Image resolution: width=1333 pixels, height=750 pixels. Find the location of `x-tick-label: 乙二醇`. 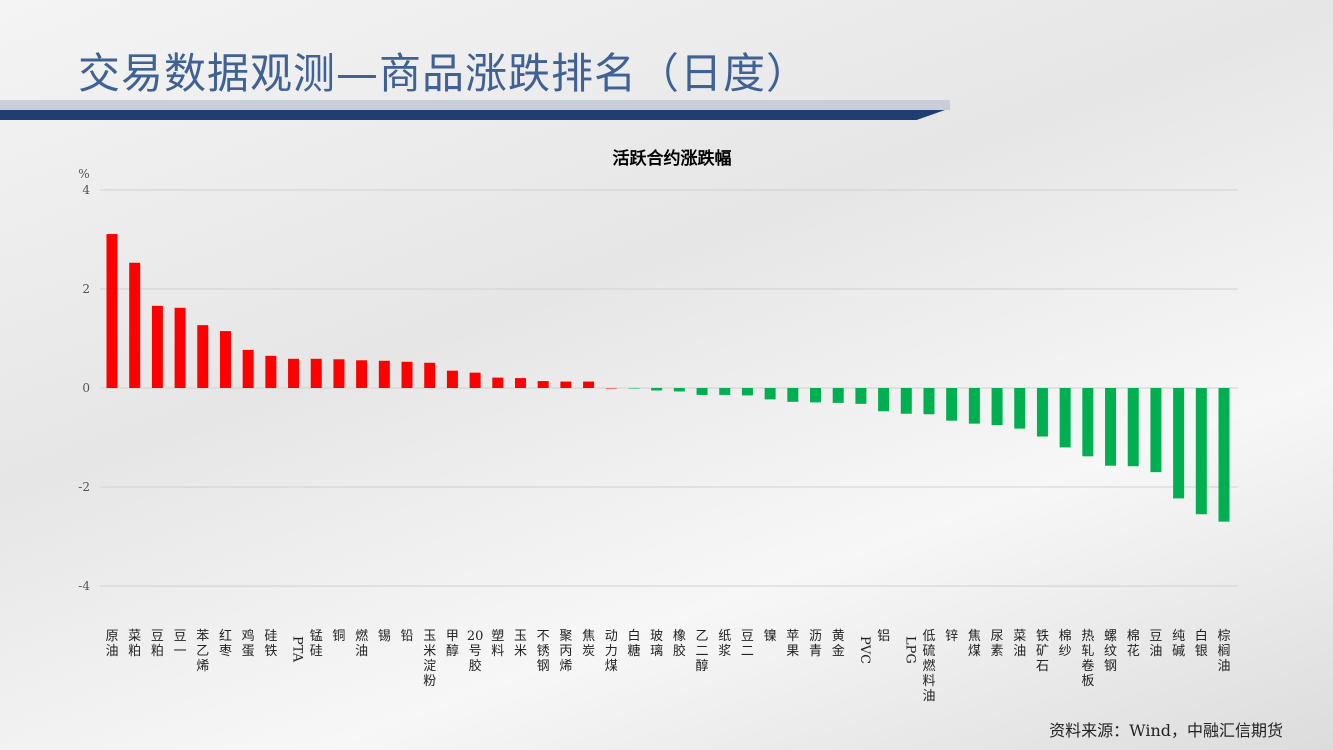

x-tick-label: 乙二醇 is located at coordinates (702, 651).